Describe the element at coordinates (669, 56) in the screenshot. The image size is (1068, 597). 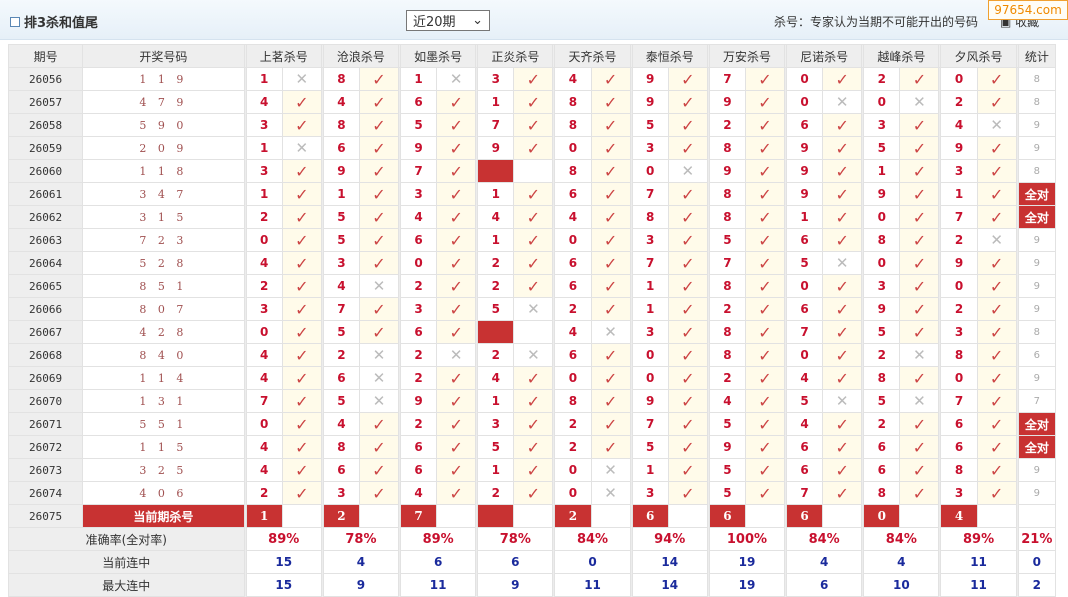
I see `column-header-expert: 泰恒杀号` at that location.